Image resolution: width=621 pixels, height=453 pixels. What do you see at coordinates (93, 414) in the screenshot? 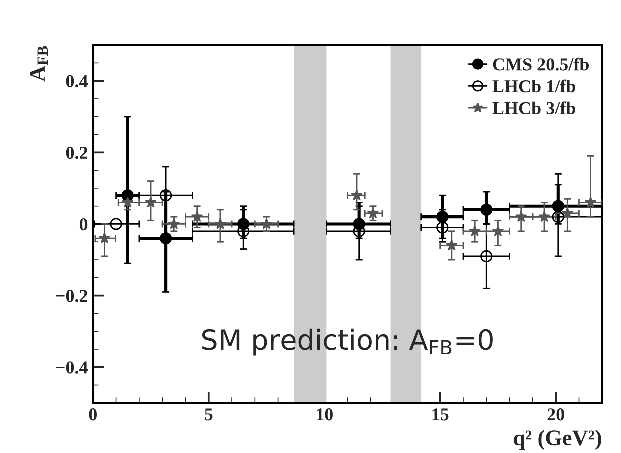
I see `x-tick-label: 0` at bounding box center [93, 414].